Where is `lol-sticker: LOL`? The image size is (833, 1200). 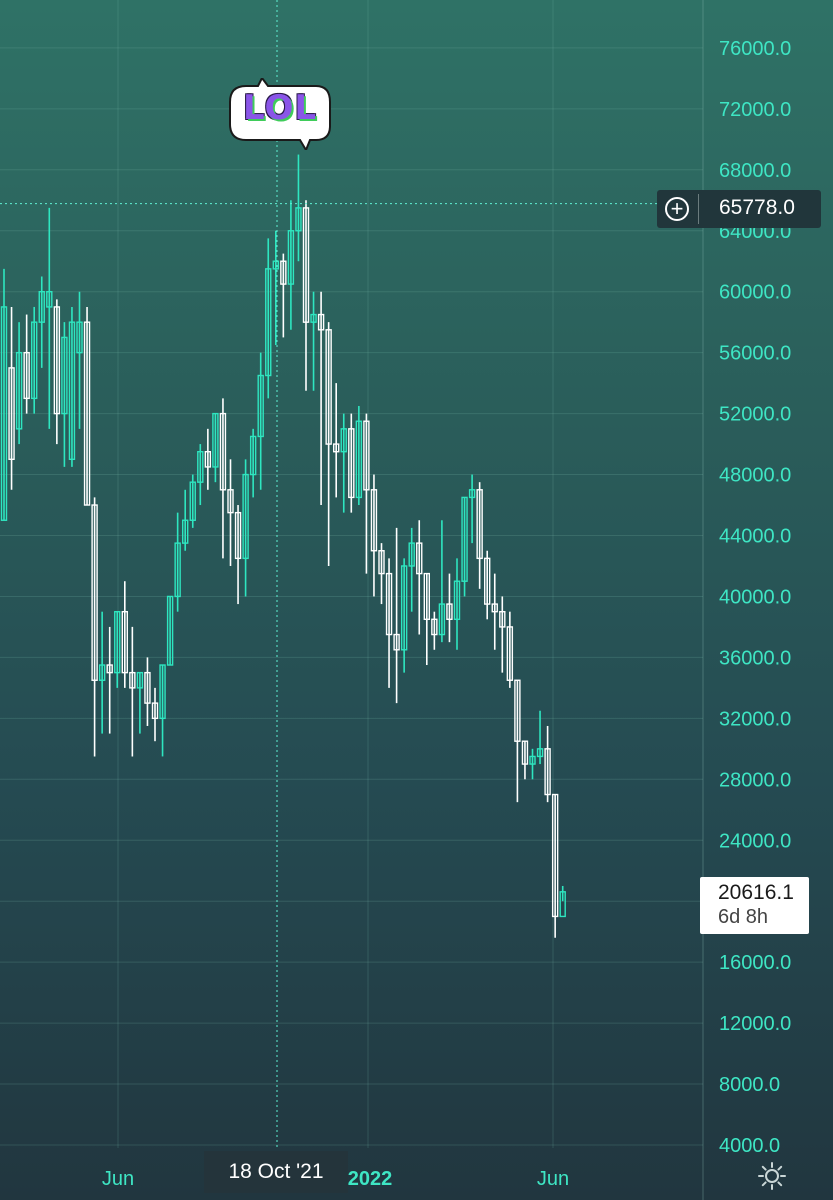
lol-sticker: LOL is located at coordinates (280, 114).